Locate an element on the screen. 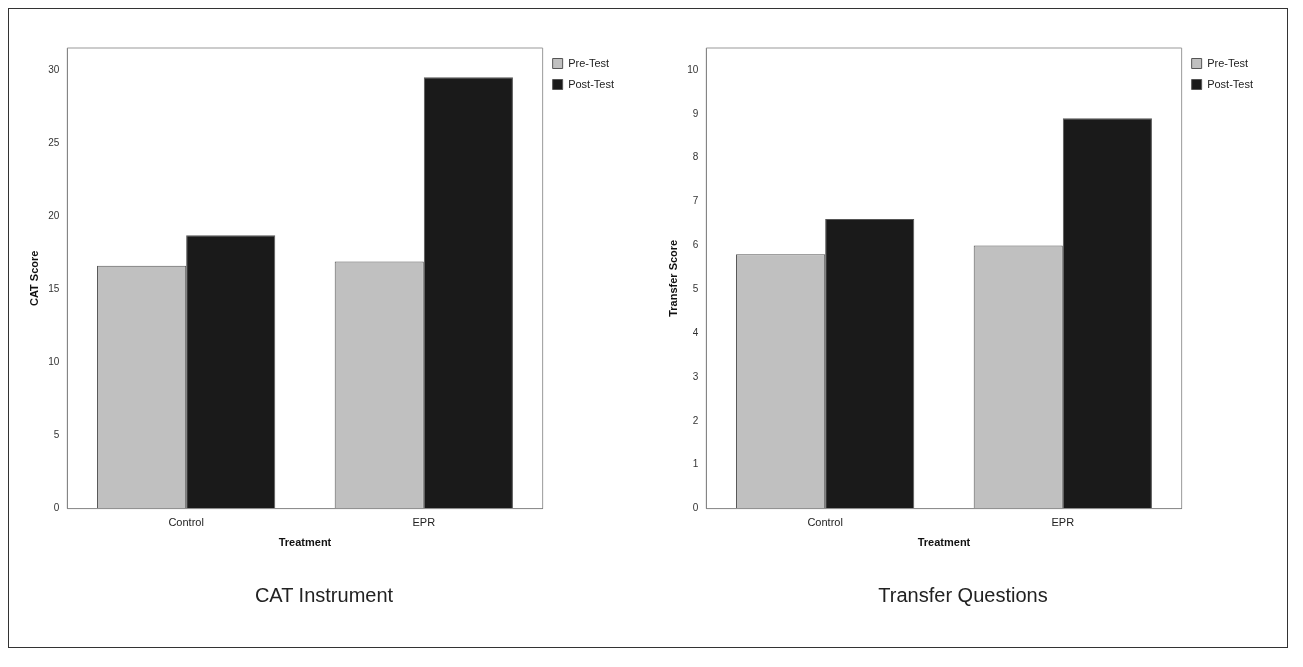 The width and height of the screenshot is (1303, 667). y-axis-title: CAT Score is located at coordinates (33, 278).